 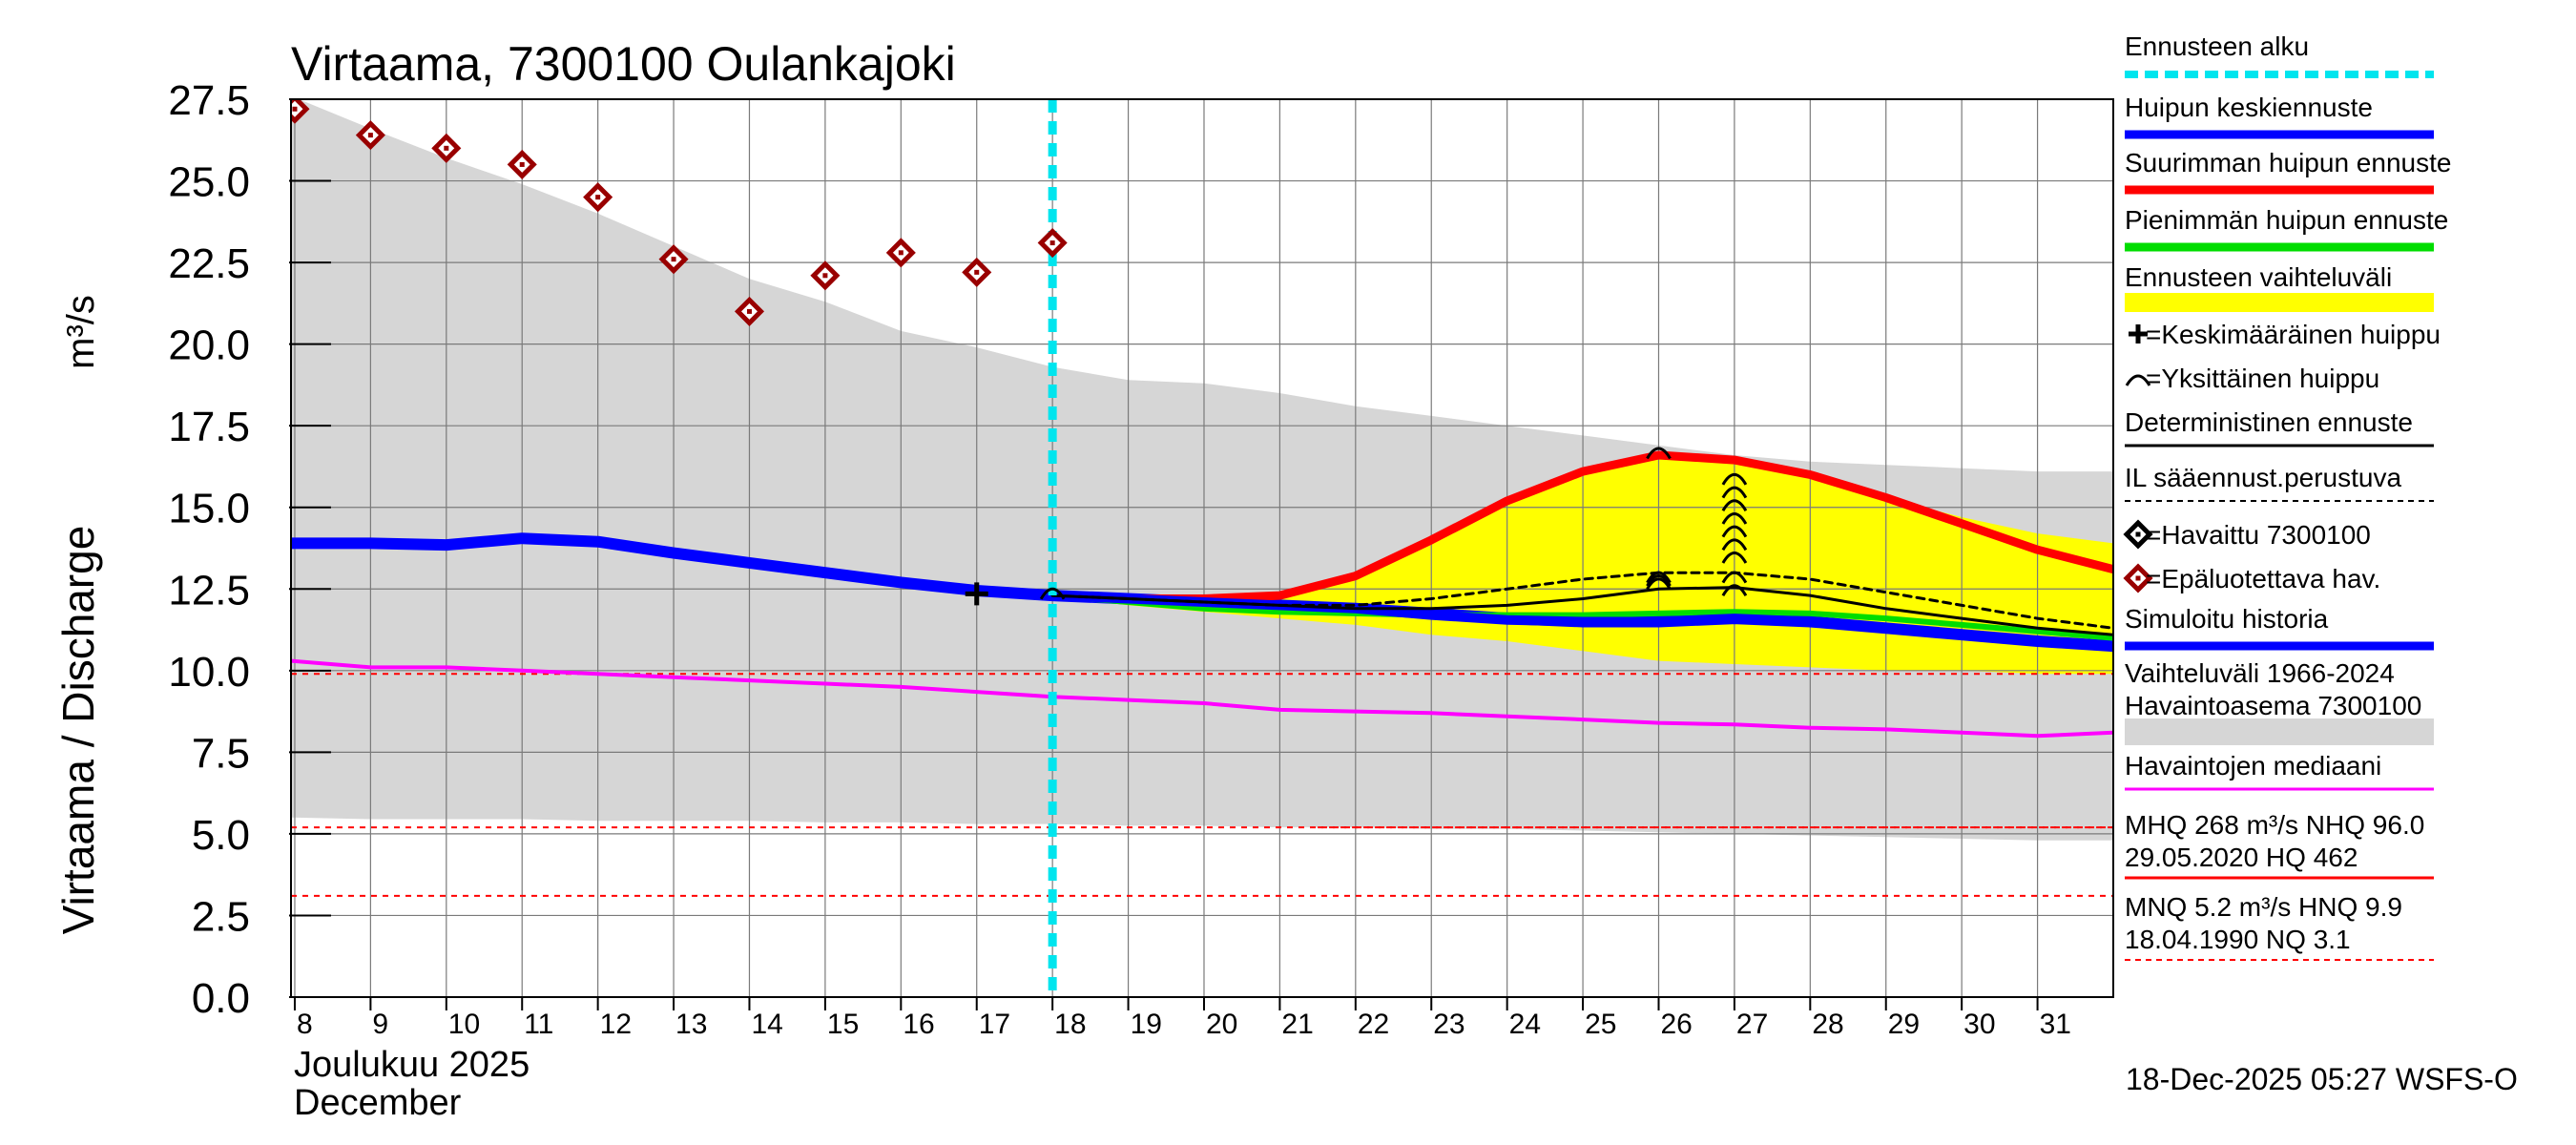 I want to click on legend-item-havaittu-7300100: =Havaittu 7300100, so click(x=2247, y=534).